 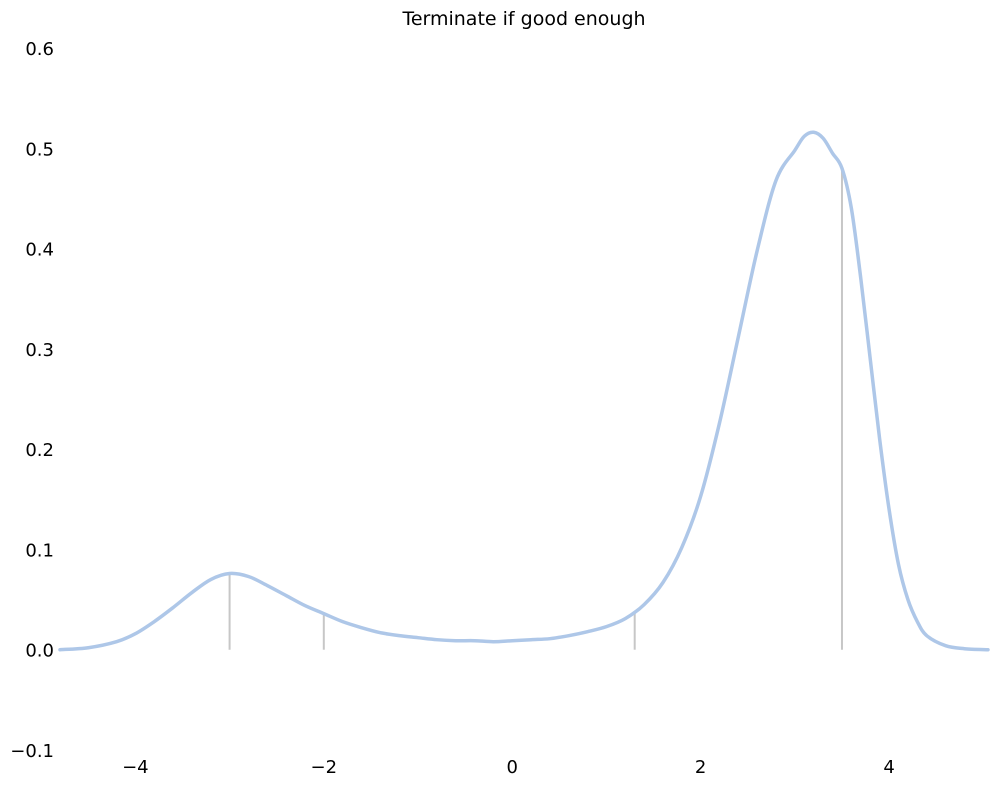 I want to click on y-tick-label: 0.6, so click(x=39, y=49).